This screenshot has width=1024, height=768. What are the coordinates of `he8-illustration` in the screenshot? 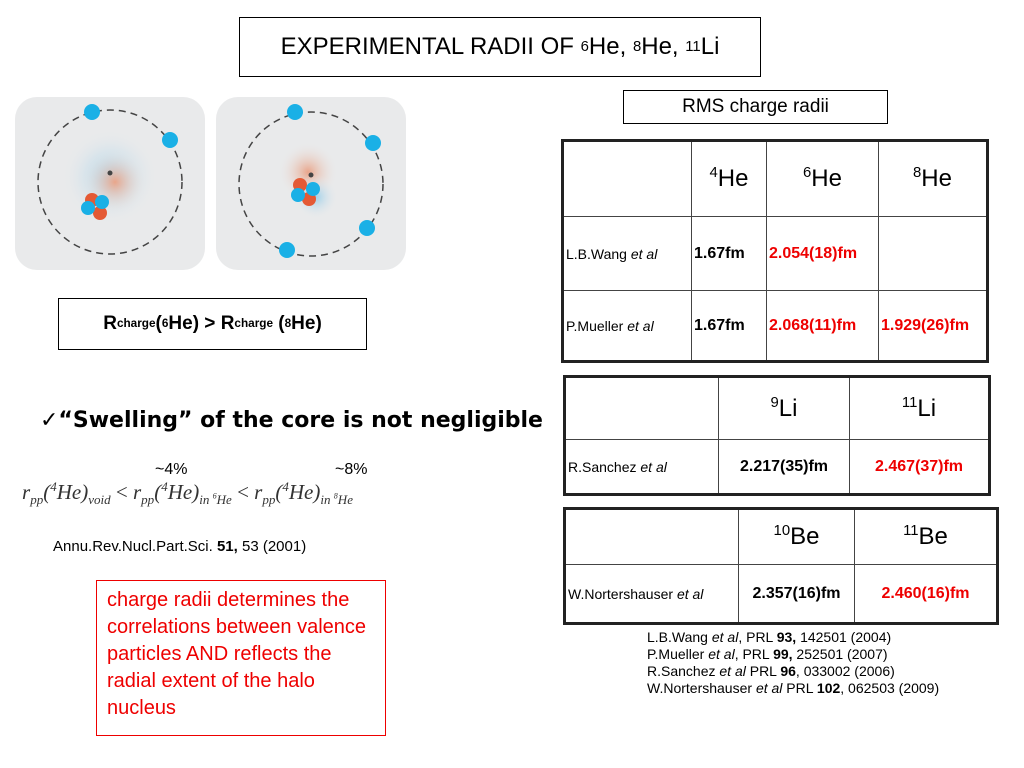 It's located at (311, 183).